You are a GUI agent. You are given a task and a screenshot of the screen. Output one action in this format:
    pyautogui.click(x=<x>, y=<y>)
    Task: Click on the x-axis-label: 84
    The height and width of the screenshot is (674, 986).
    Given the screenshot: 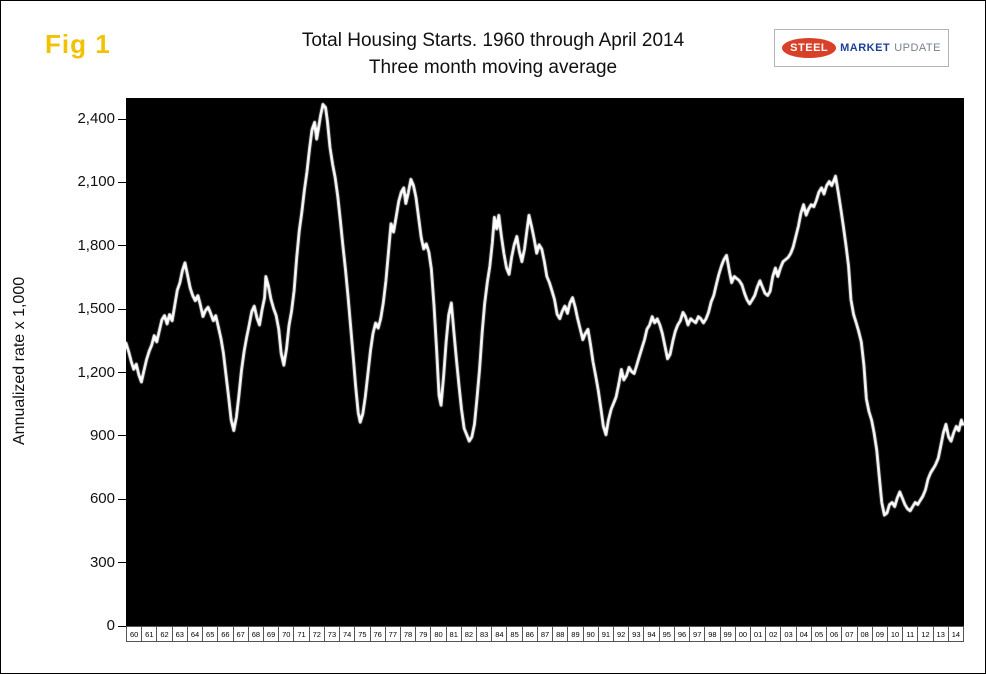 What is the action you would take?
    pyautogui.click(x=499, y=634)
    